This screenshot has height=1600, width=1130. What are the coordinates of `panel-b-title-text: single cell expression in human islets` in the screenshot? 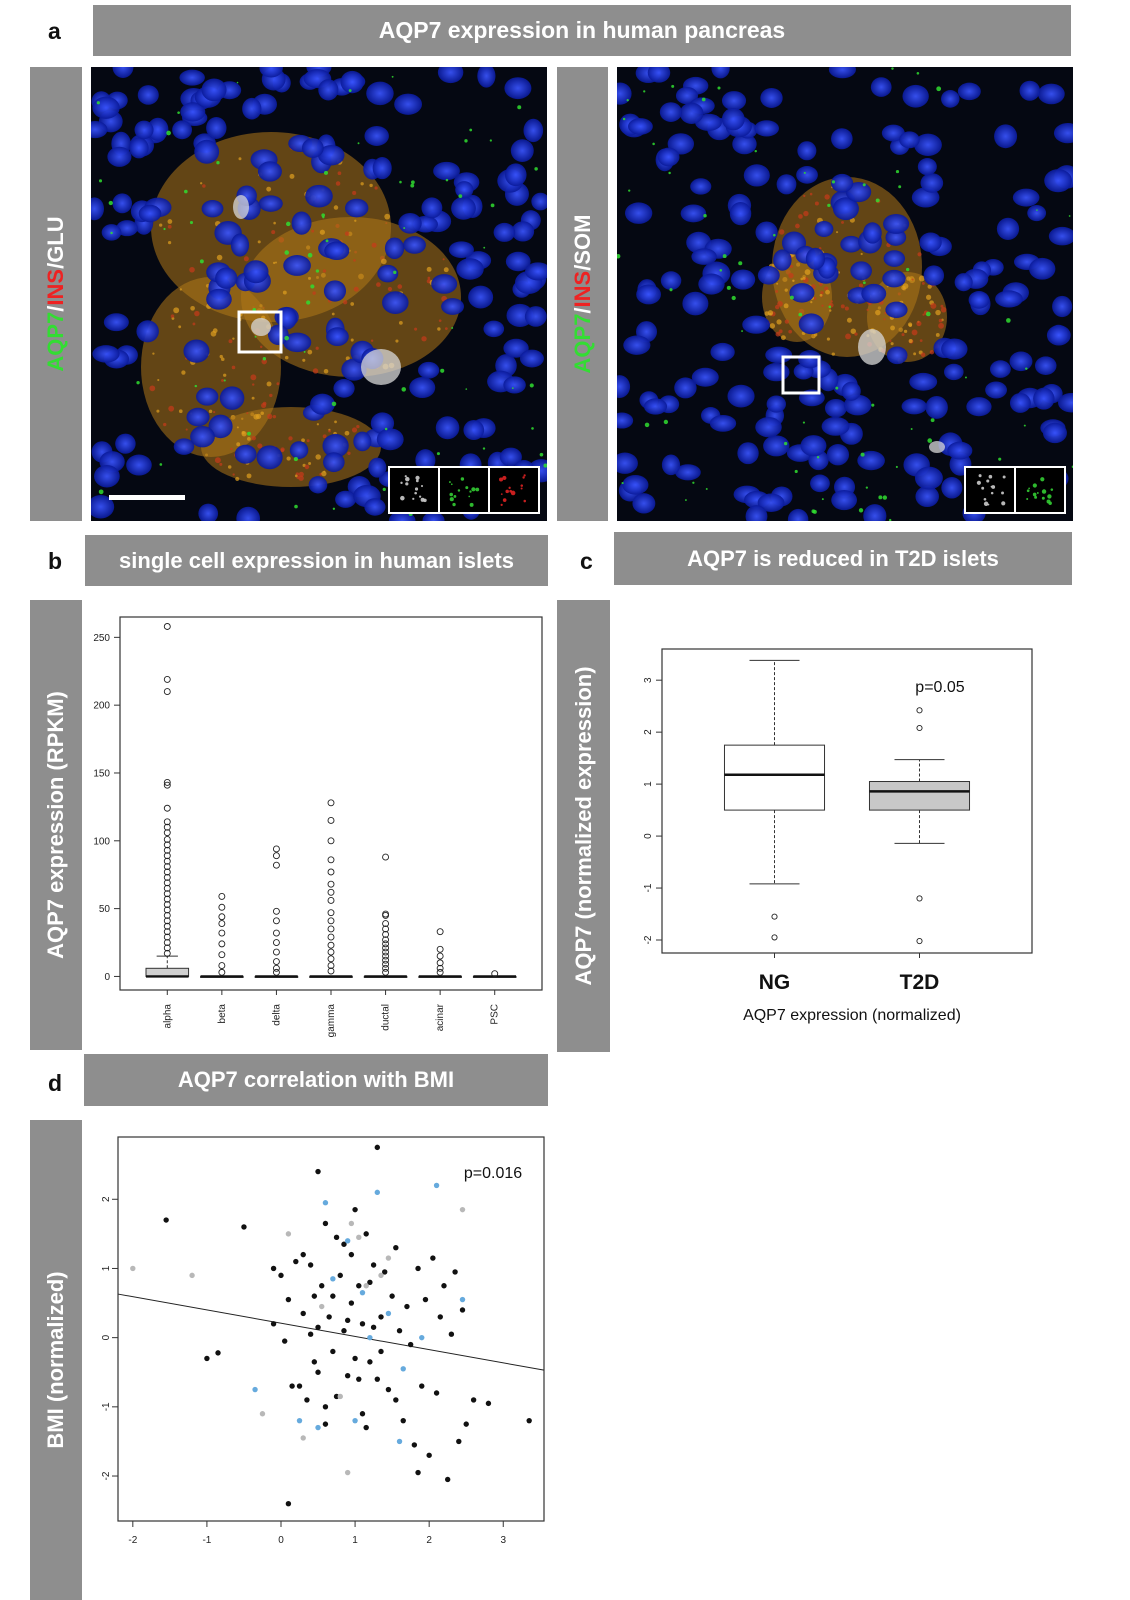 It's located at (316, 560).